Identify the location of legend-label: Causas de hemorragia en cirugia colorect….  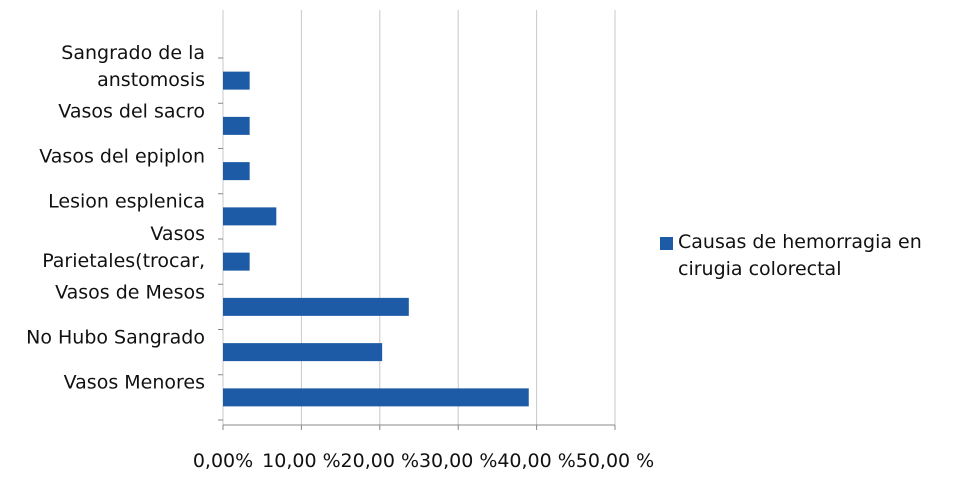
(800, 255).